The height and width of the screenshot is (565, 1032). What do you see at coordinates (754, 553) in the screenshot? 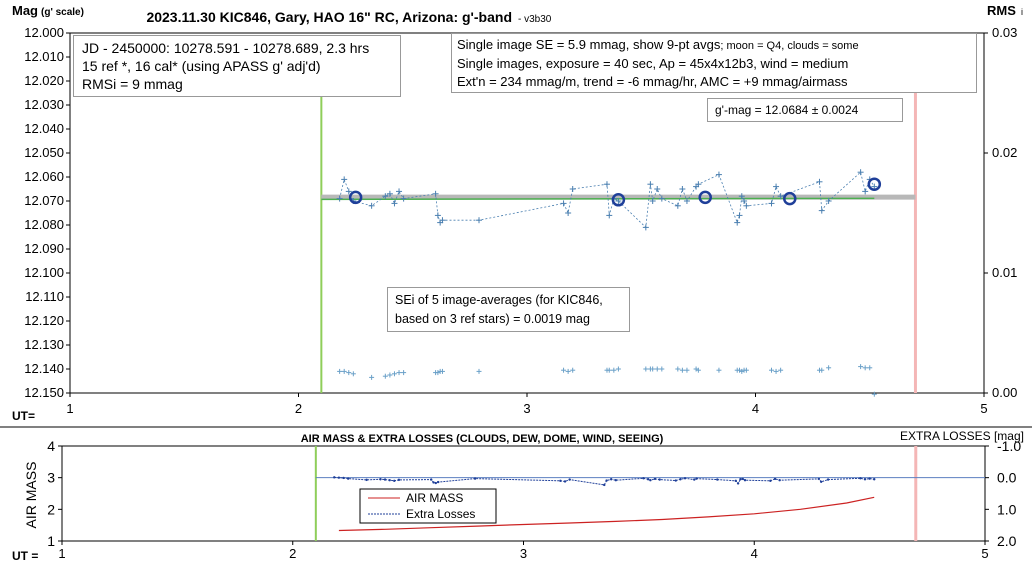
I see `lower-x-tick-label: 4` at bounding box center [754, 553].